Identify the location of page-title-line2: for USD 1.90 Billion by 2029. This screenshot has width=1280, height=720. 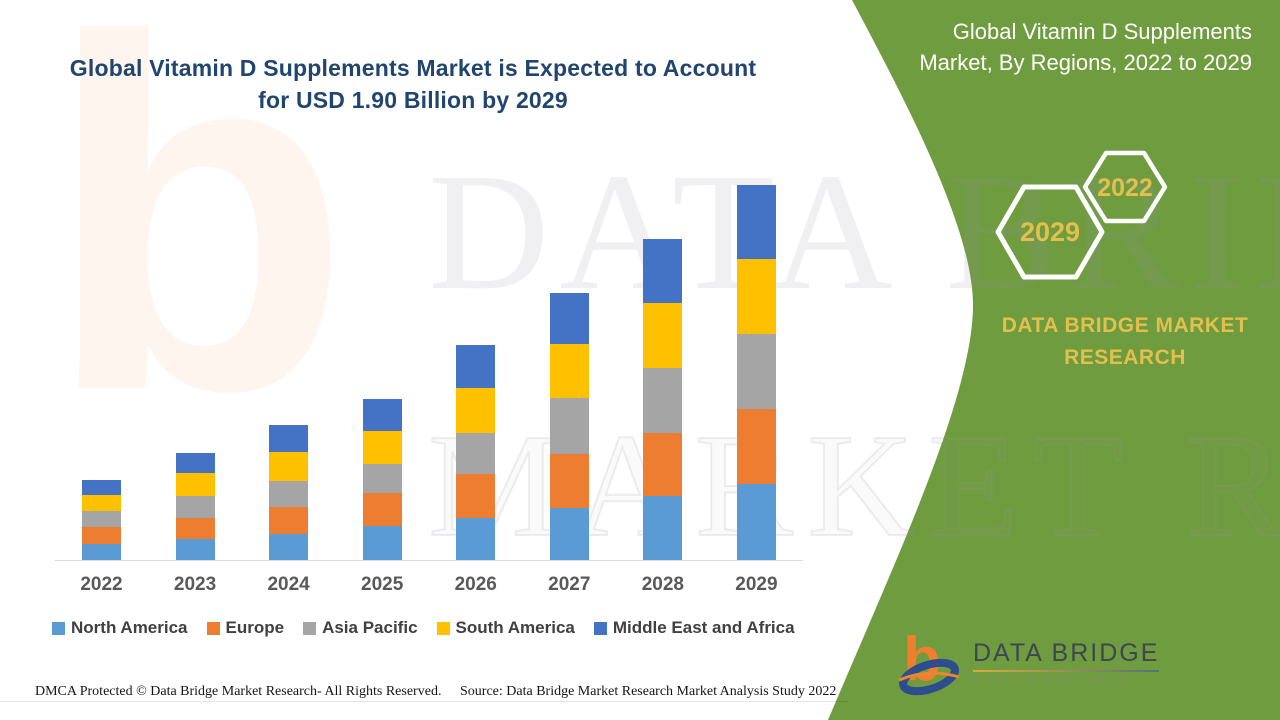
(413, 100).